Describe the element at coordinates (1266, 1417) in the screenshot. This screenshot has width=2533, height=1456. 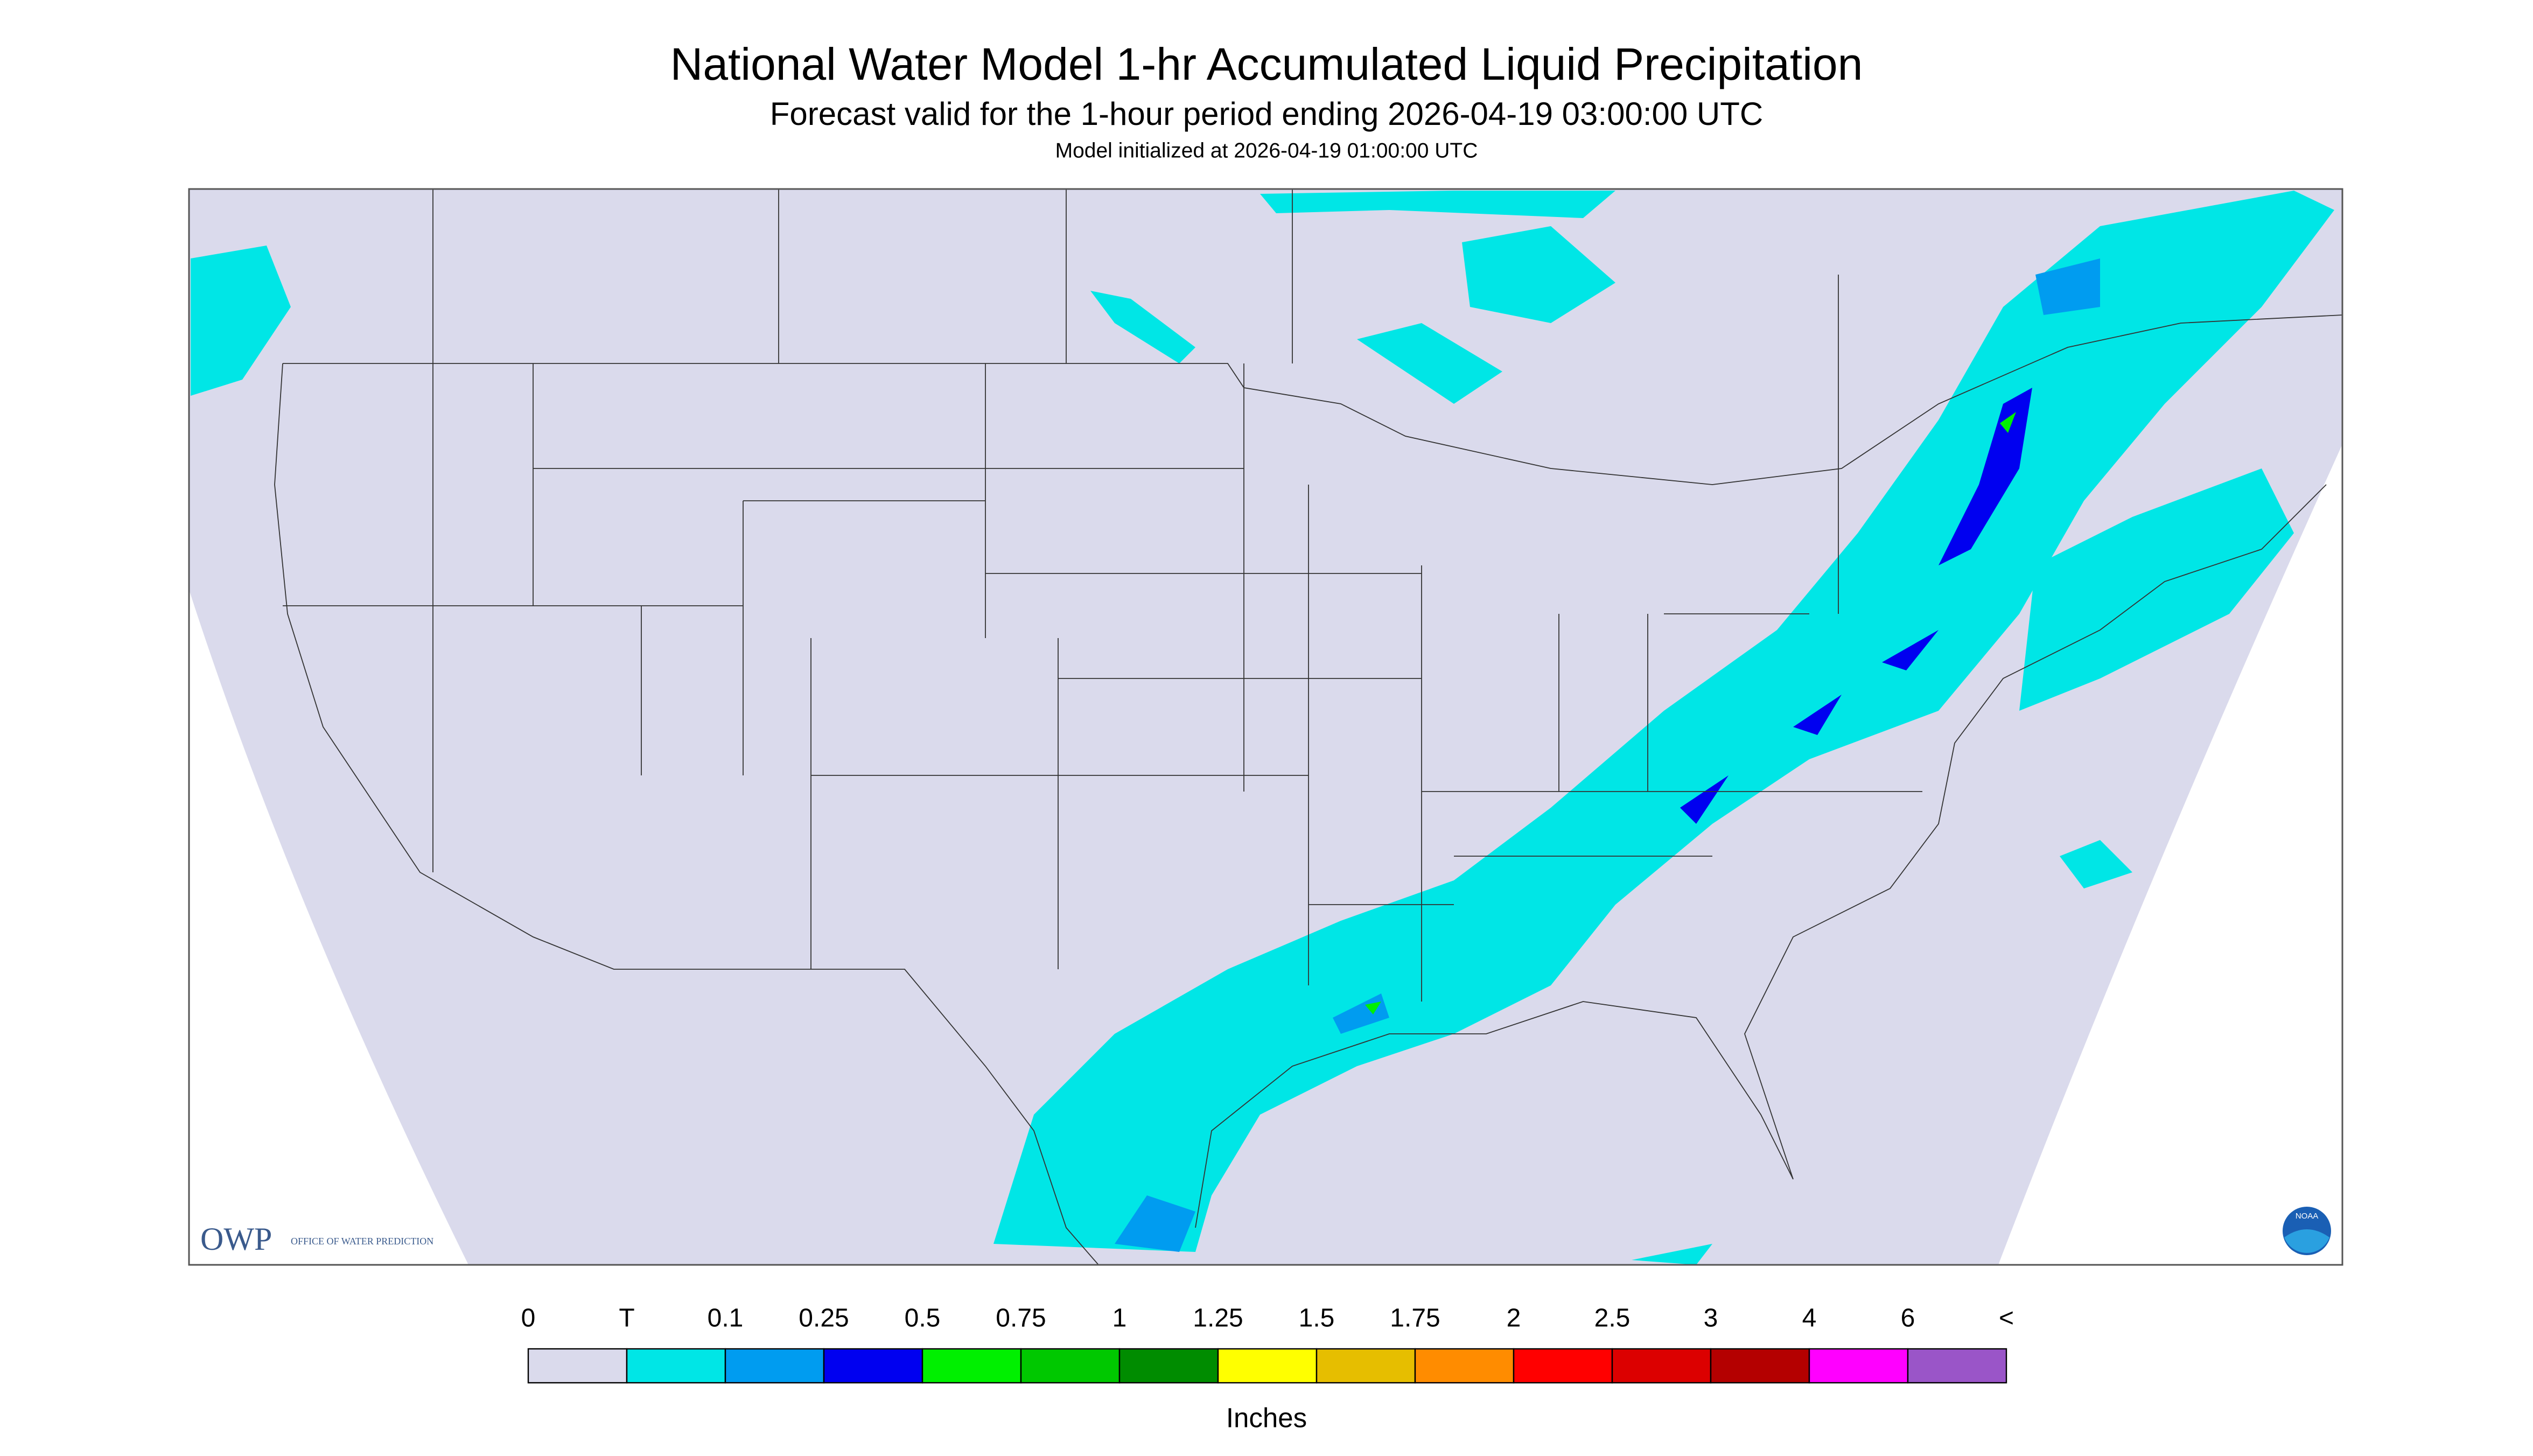
I see `legend-unit: Inches` at that location.